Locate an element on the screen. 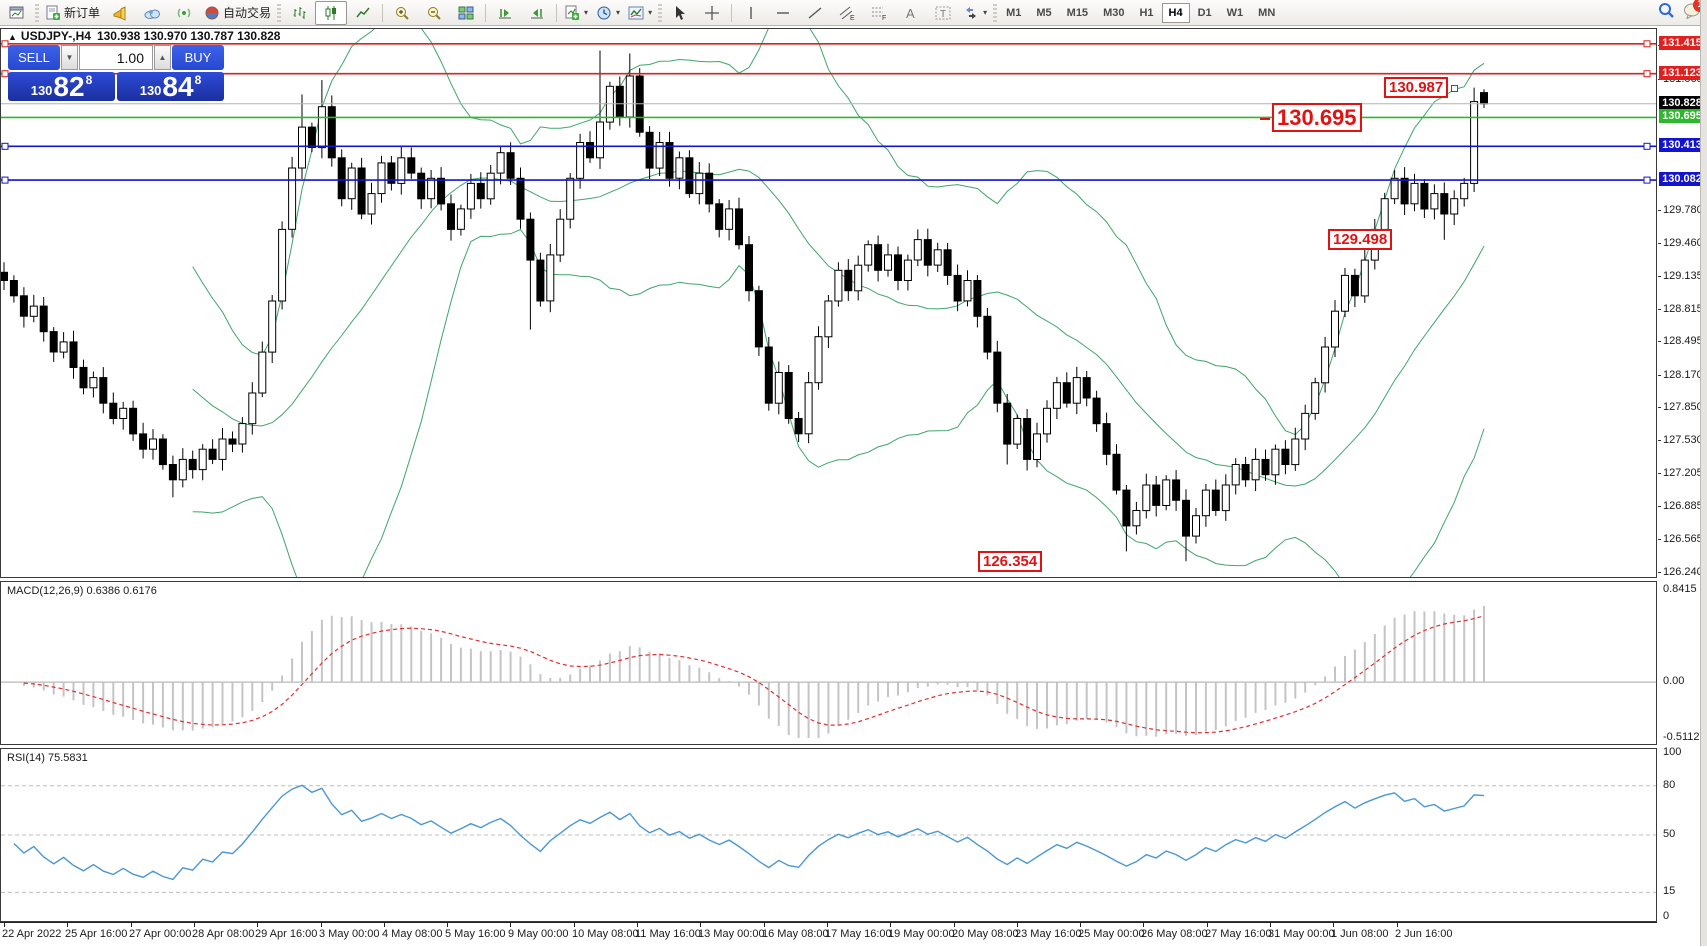 The height and width of the screenshot is (947, 1707). price-annotation-126.354: 126.354 is located at coordinates (1010, 562).